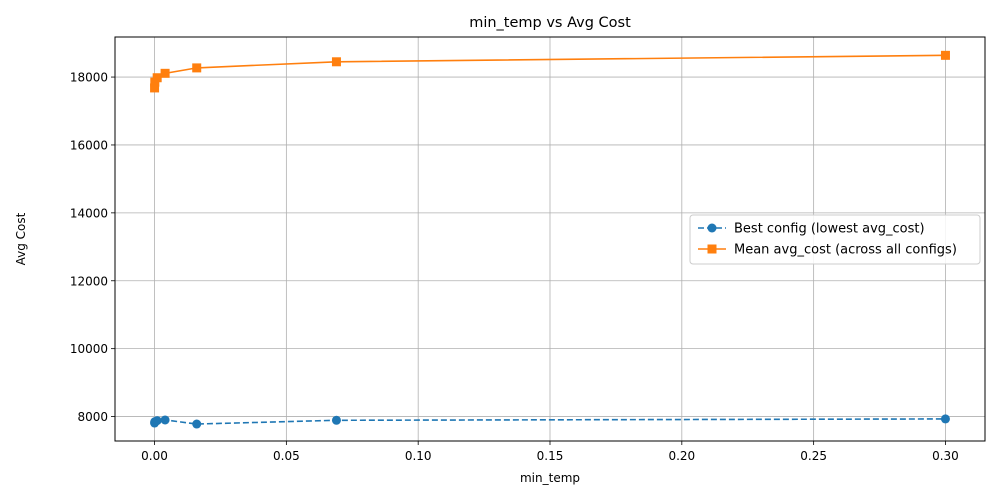 The image size is (1000, 500). I want to click on chart-title: min_temp vs Avg Cost, so click(550, 23).